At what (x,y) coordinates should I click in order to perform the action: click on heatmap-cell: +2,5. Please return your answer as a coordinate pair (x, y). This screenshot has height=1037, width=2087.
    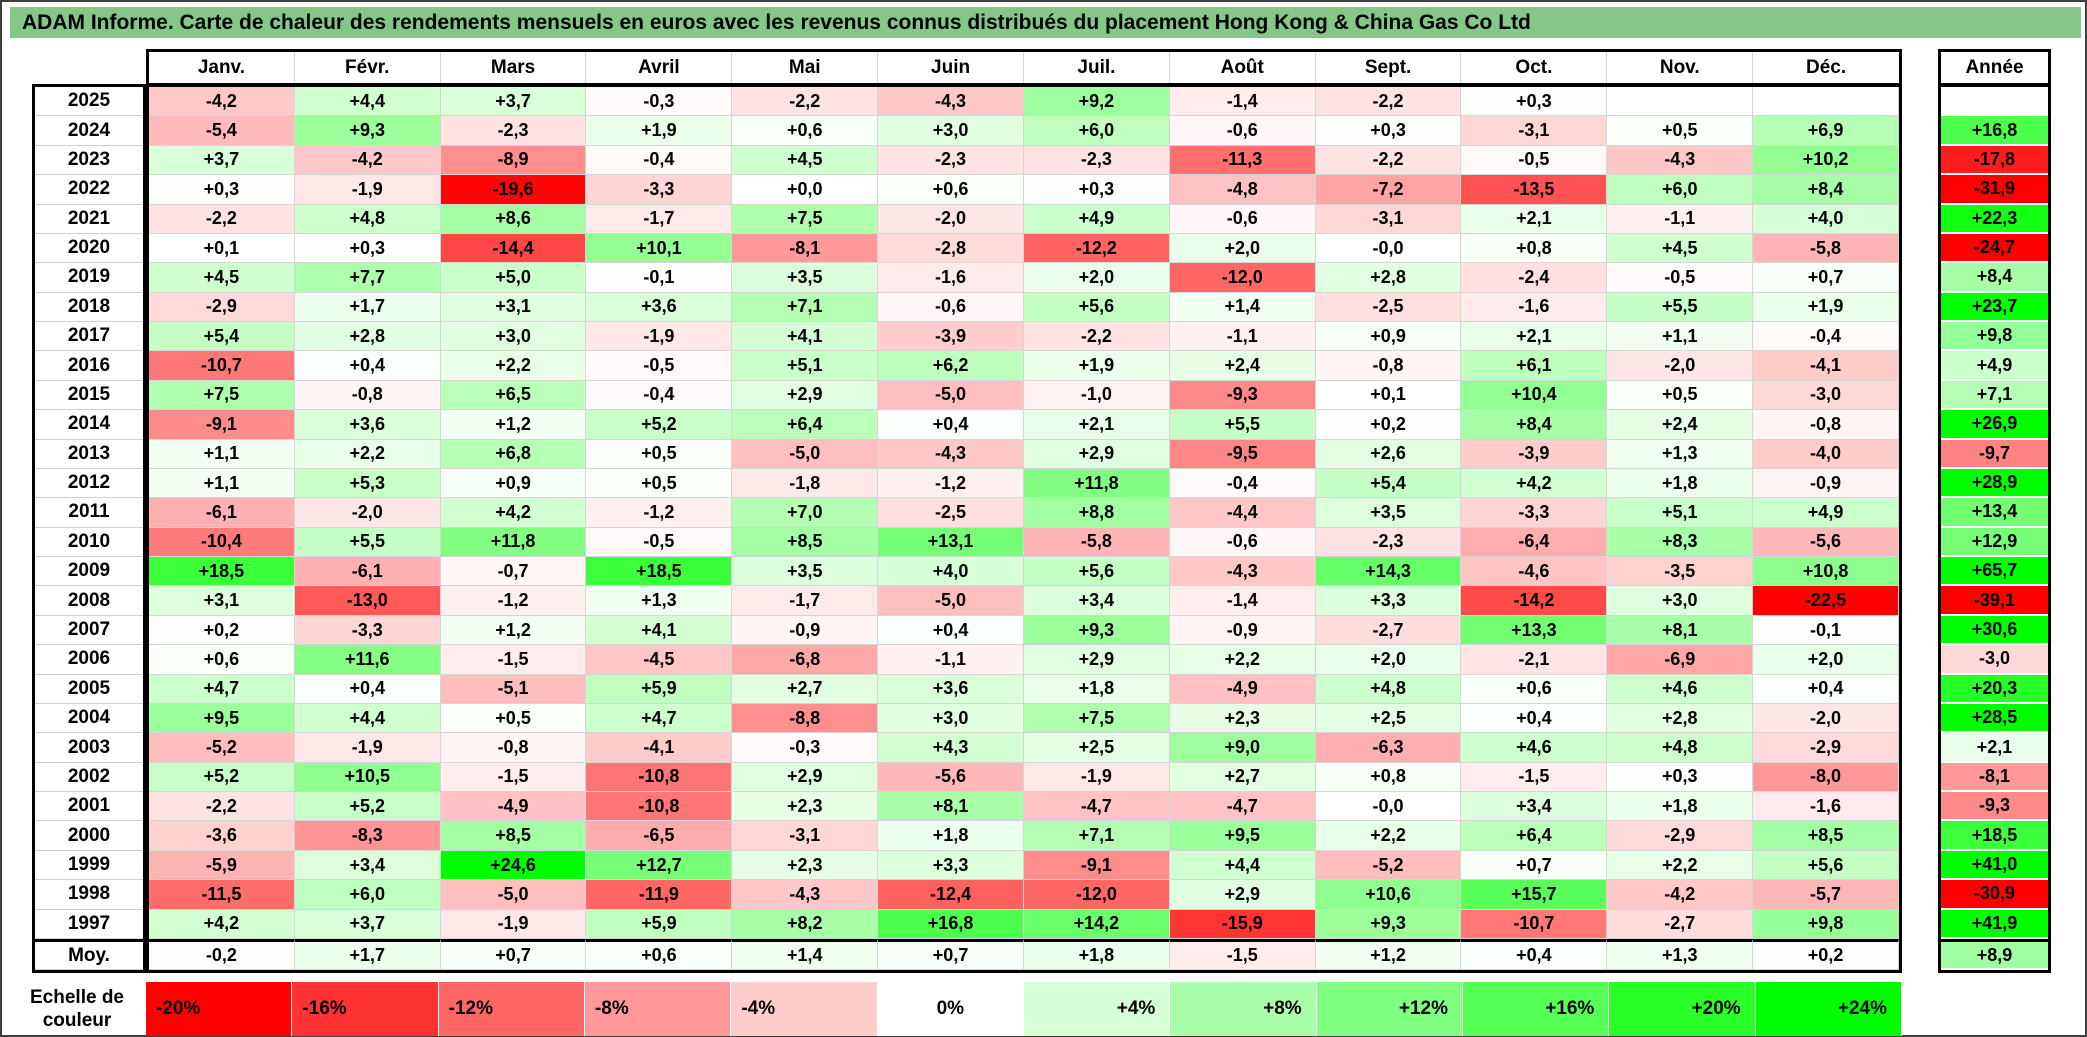
    Looking at the image, I should click on (1388, 718).